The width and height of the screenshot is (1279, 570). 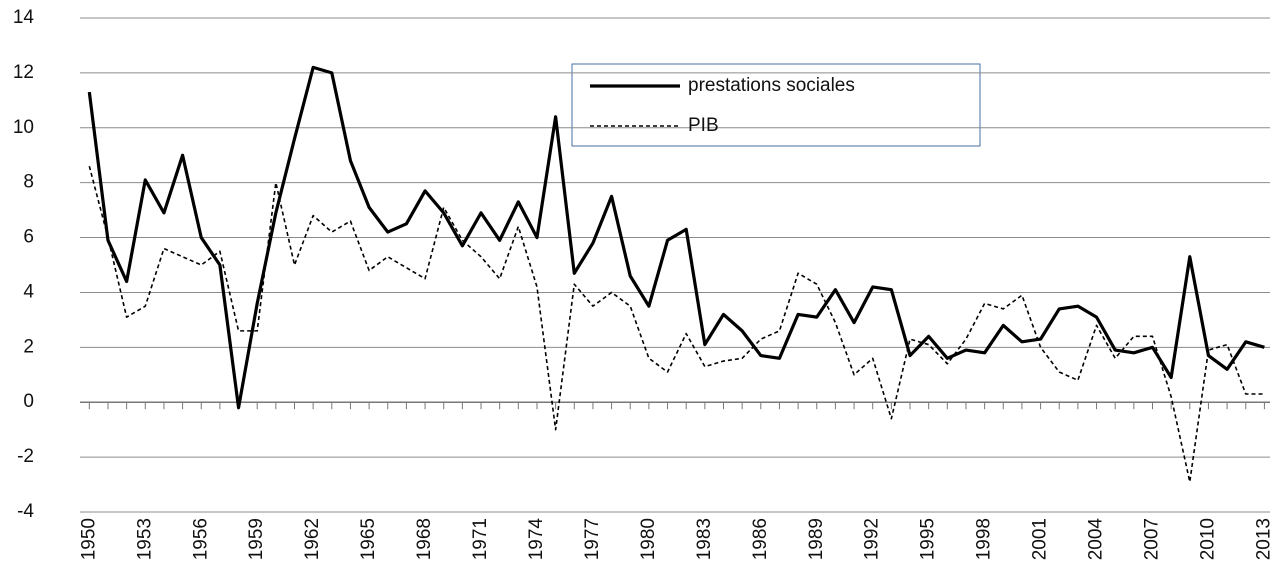 What do you see at coordinates (256, 539) in the screenshot?
I see `x-tick-label: 1959` at bounding box center [256, 539].